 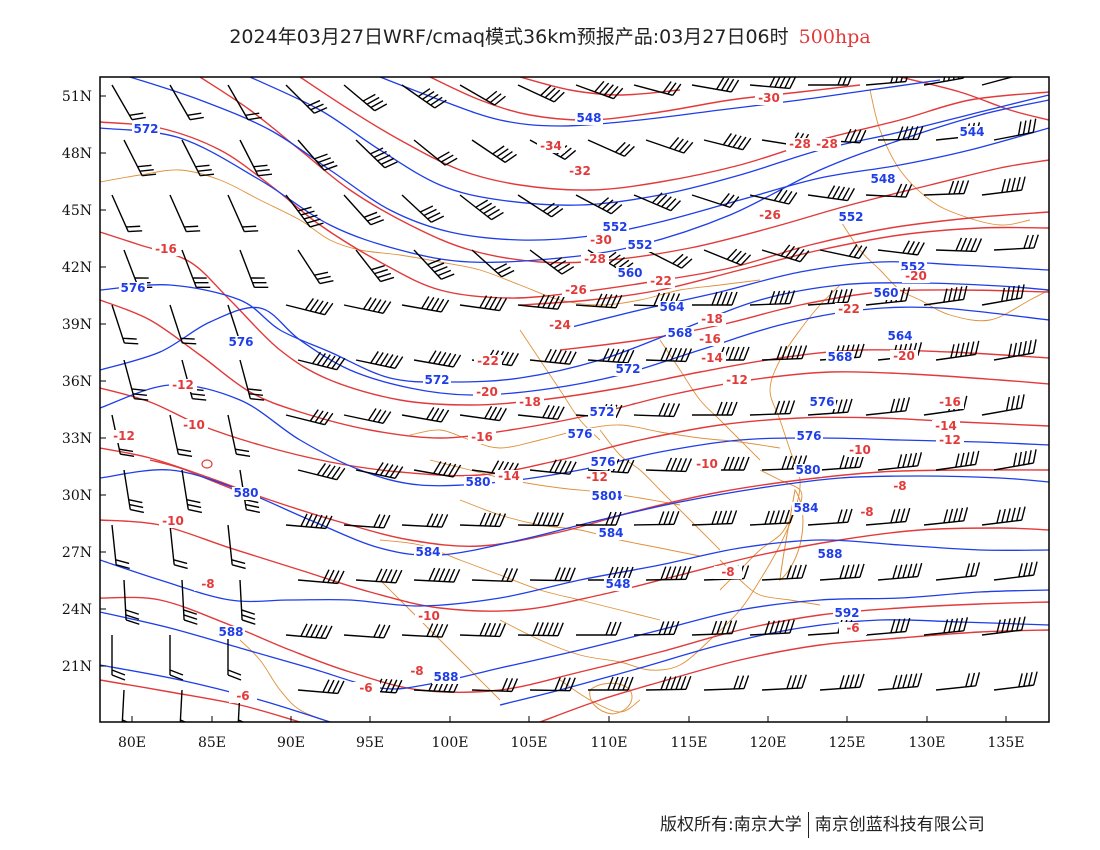 I want to click on height-contour-label: 544, so click(x=971, y=132).